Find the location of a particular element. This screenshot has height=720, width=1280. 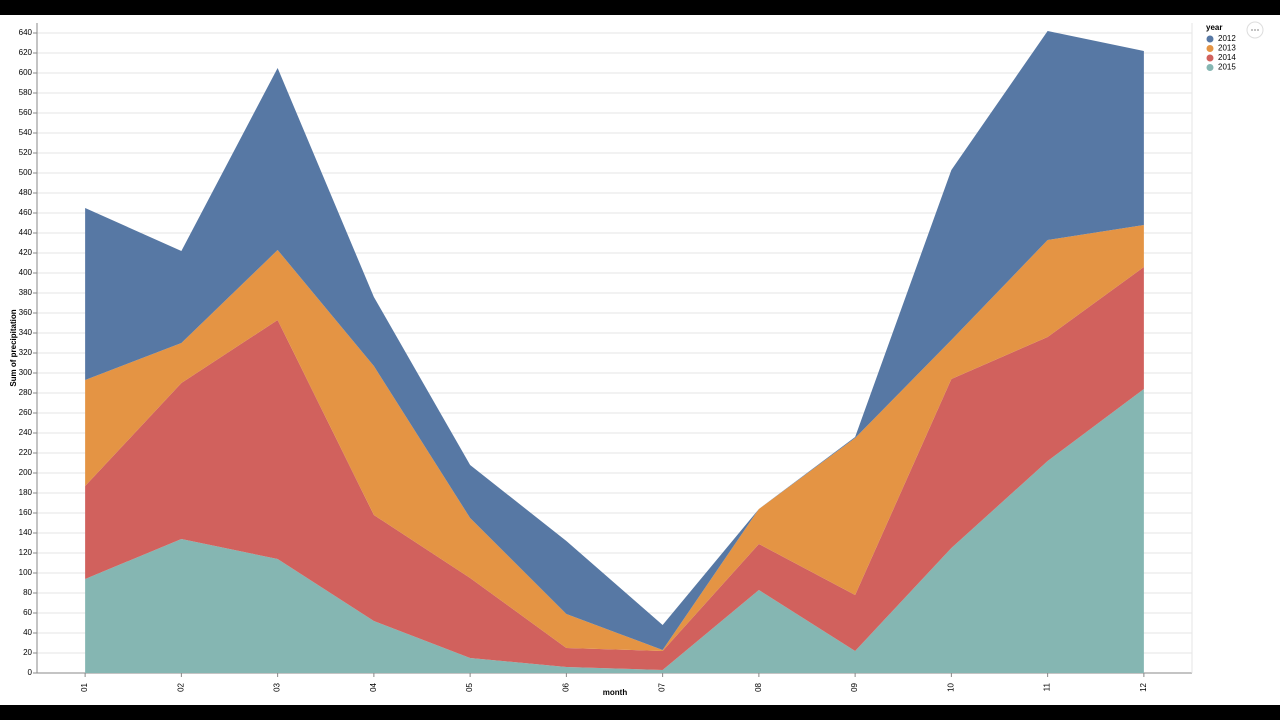

y-tick-label: 180 is located at coordinates (26, 492).